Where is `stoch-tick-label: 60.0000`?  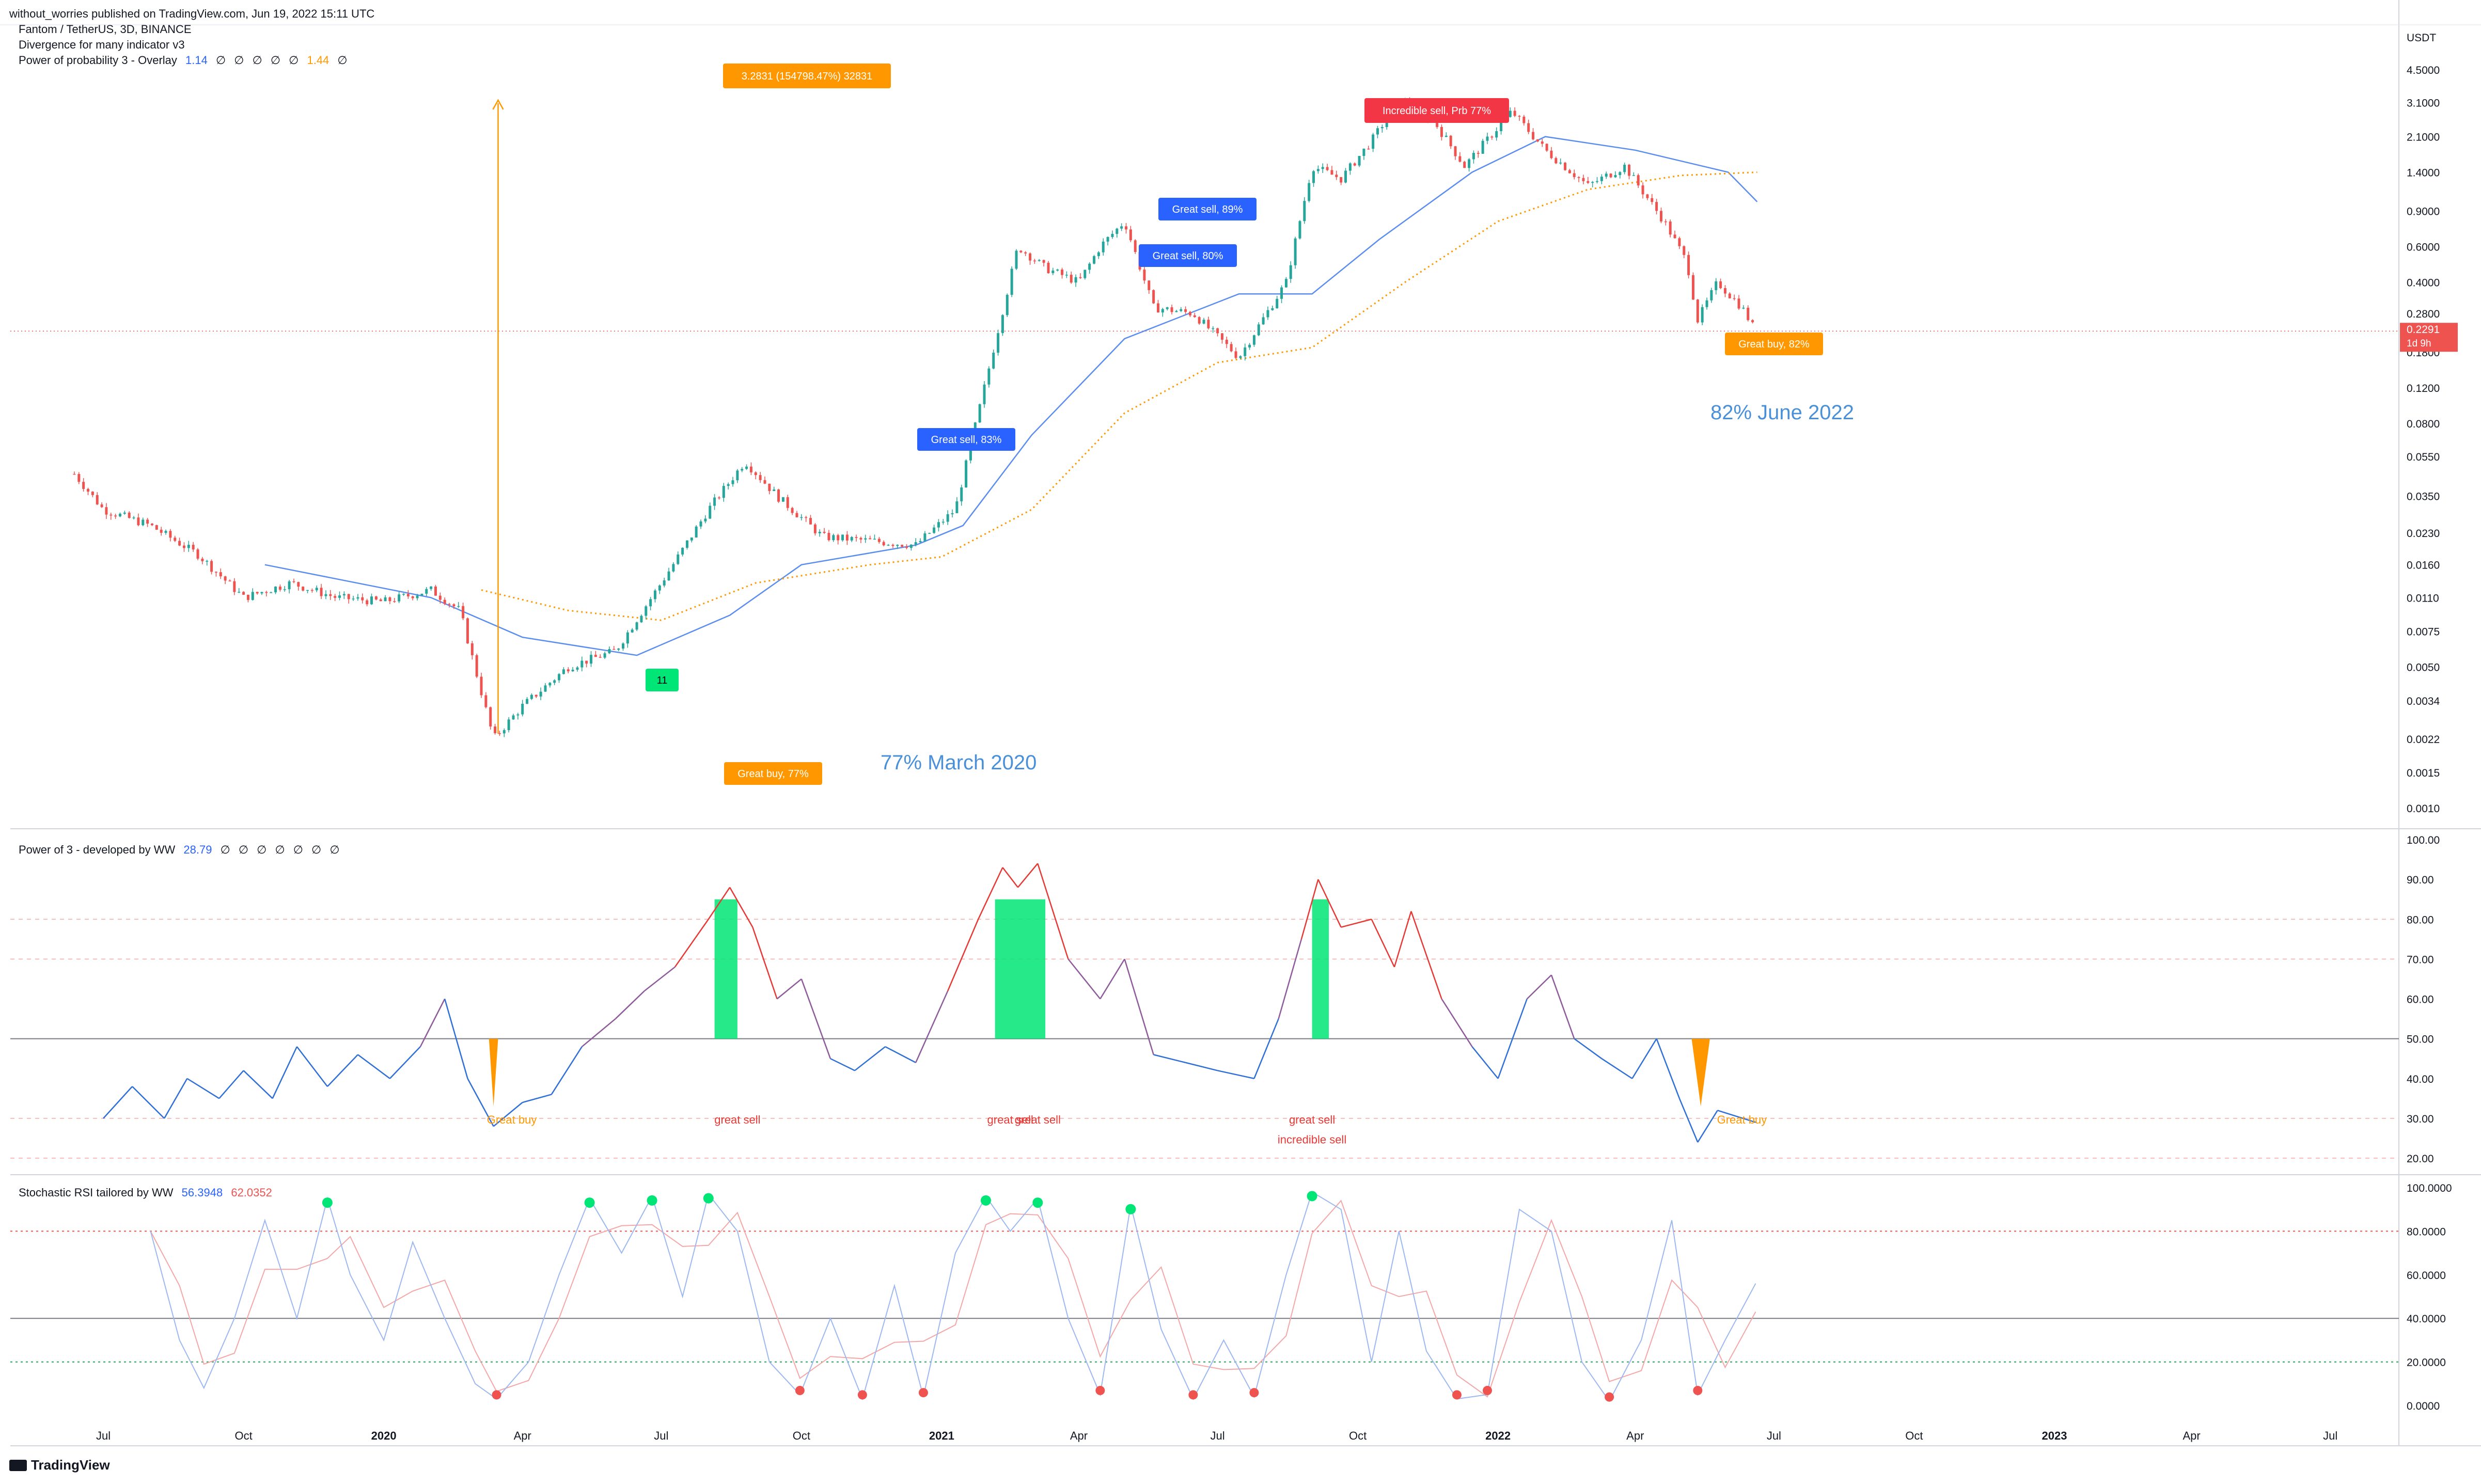 stoch-tick-label: 60.0000 is located at coordinates (2426, 1276).